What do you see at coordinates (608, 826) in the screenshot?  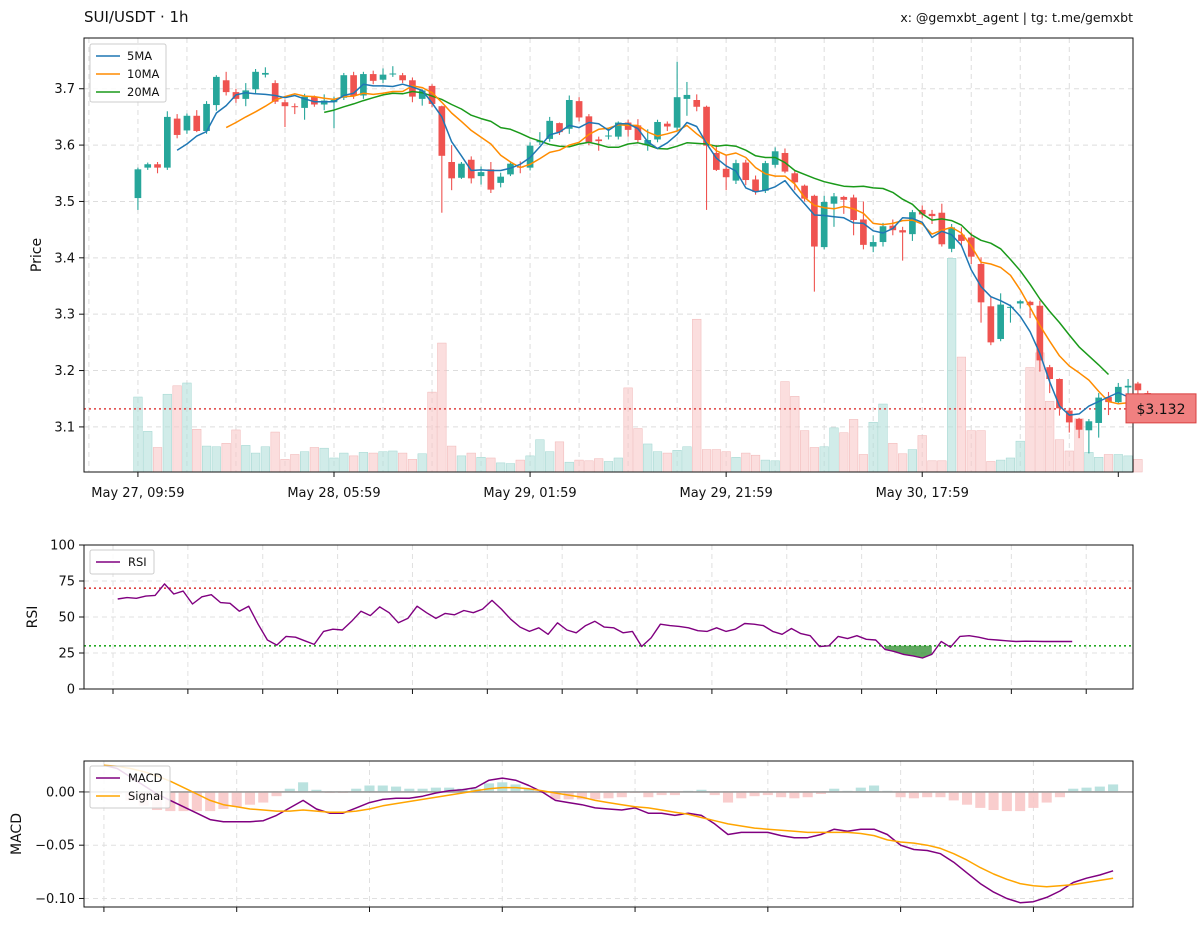 I see `signal-line` at bounding box center [608, 826].